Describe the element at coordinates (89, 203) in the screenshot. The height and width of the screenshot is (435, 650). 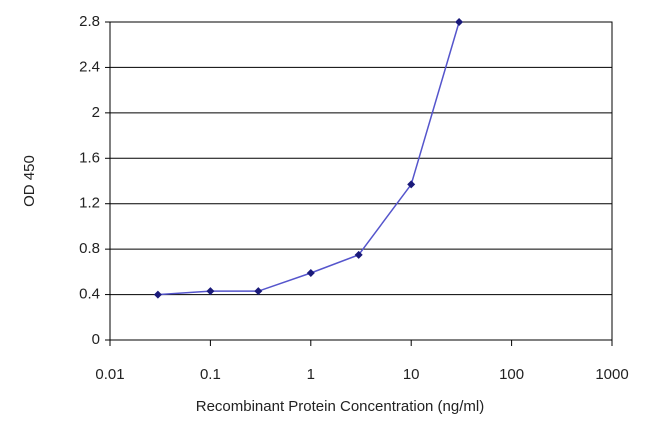
I see `y-tick-label: 1.2` at that location.